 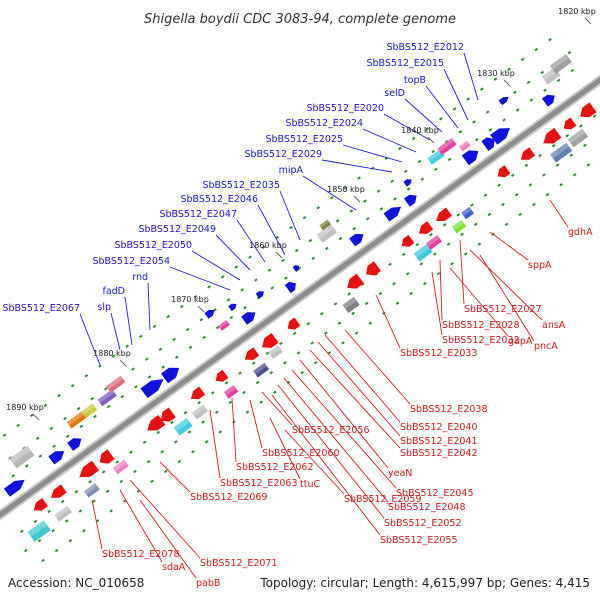 What do you see at coordinates (291, 170) in the screenshot?
I see `forward-gene-label: mipA` at bounding box center [291, 170].